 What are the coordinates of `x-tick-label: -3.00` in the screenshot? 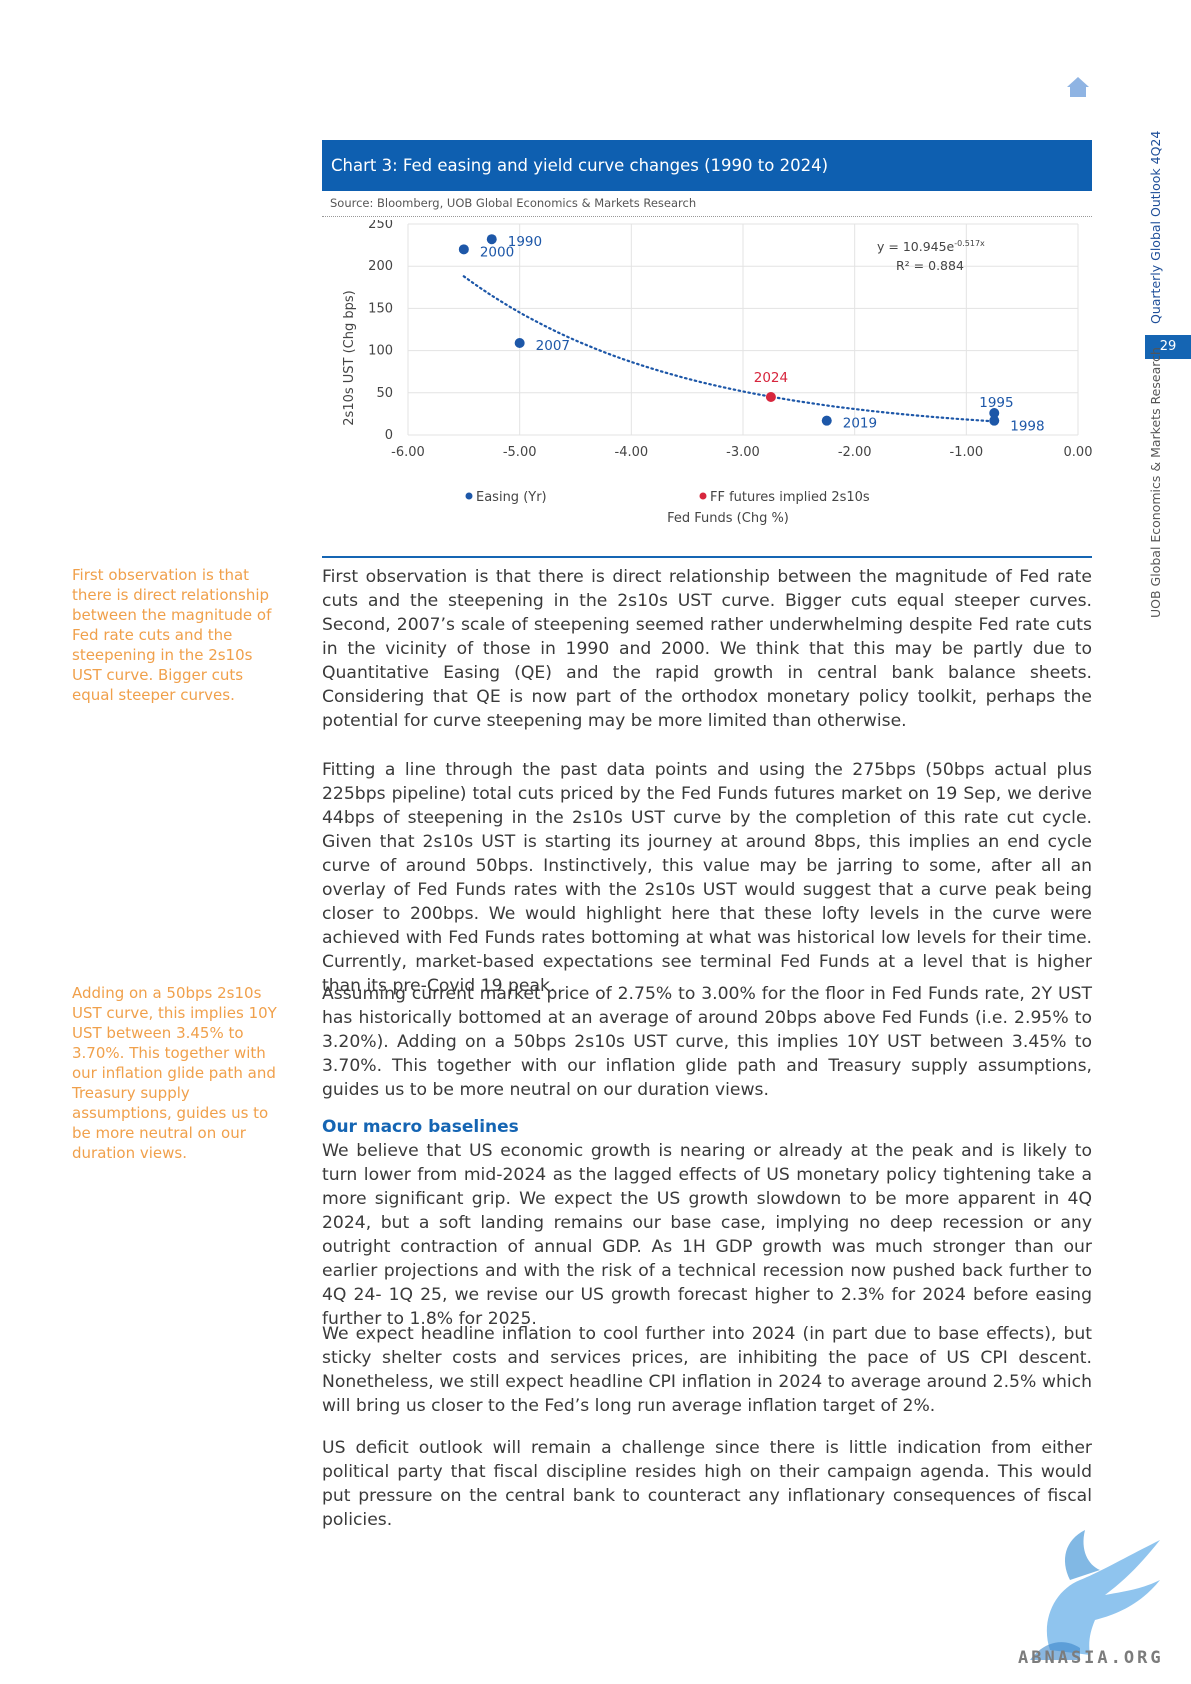 It's located at (743, 452).